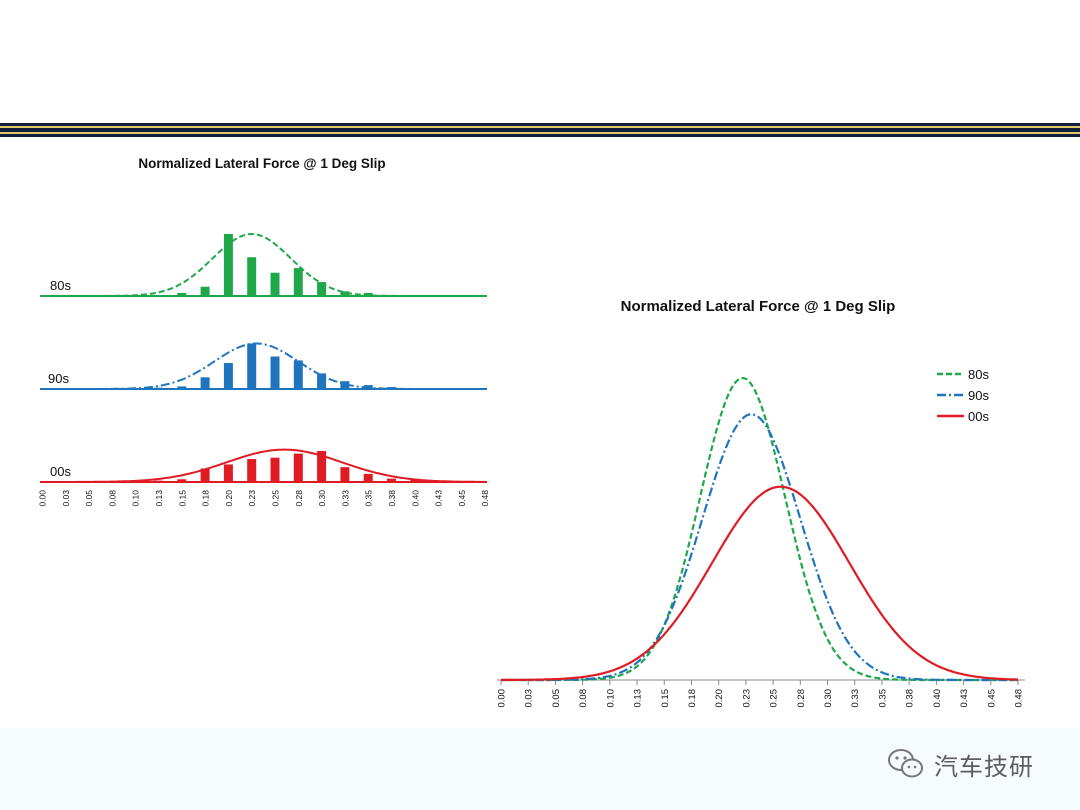 The width and height of the screenshot is (1080, 810). What do you see at coordinates (759, 583) in the screenshot?
I see `series-line-00s` at bounding box center [759, 583].